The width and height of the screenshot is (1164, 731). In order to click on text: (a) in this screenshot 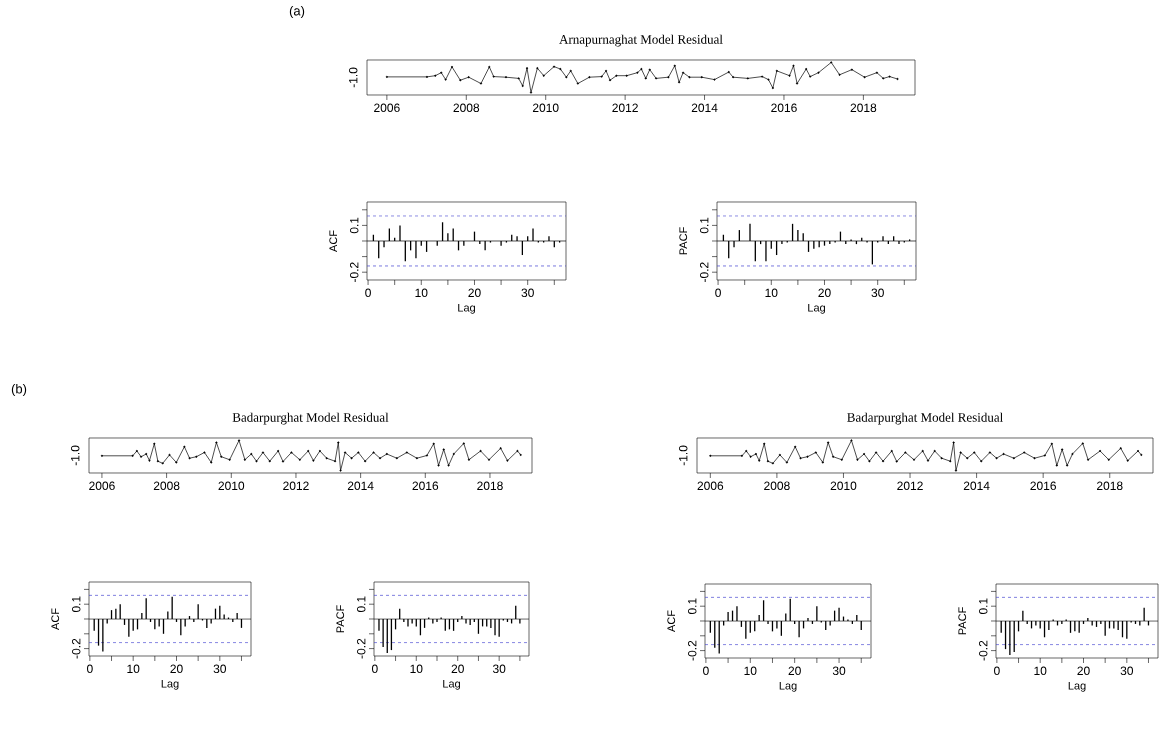, I will do `click(297, 12)`.